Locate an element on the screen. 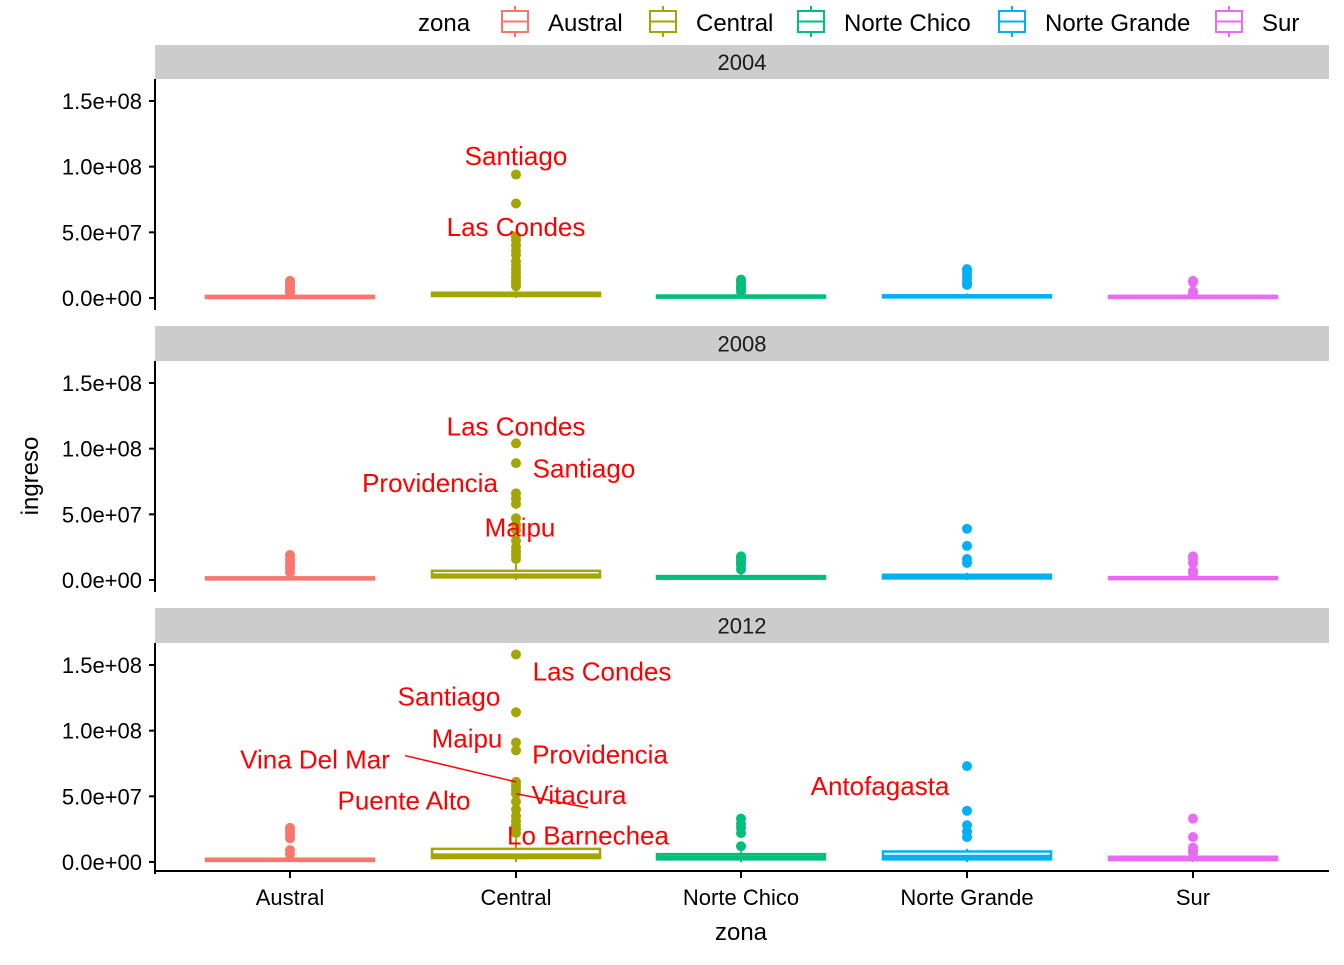 This screenshot has width=1344, height=965. point-label: Puente Alto is located at coordinates (404, 800).